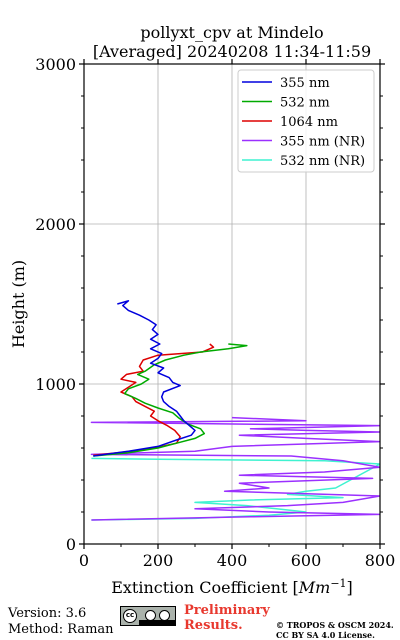  Describe the element at coordinates (227, 610) in the screenshot. I see `preliminary-line-1: Preliminary` at that location.